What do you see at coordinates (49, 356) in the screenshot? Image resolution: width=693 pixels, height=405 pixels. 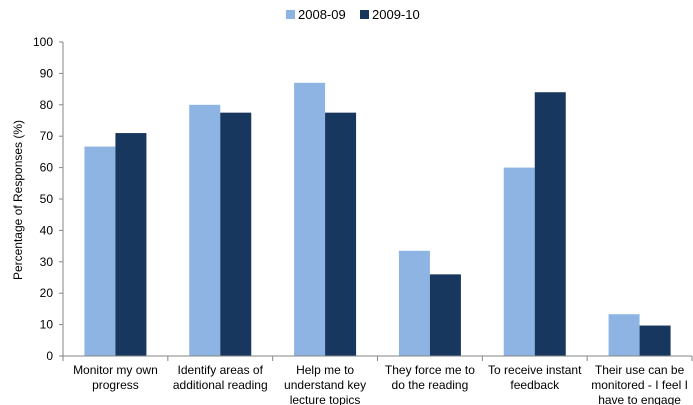 I see `y-tick-label: 0` at bounding box center [49, 356].